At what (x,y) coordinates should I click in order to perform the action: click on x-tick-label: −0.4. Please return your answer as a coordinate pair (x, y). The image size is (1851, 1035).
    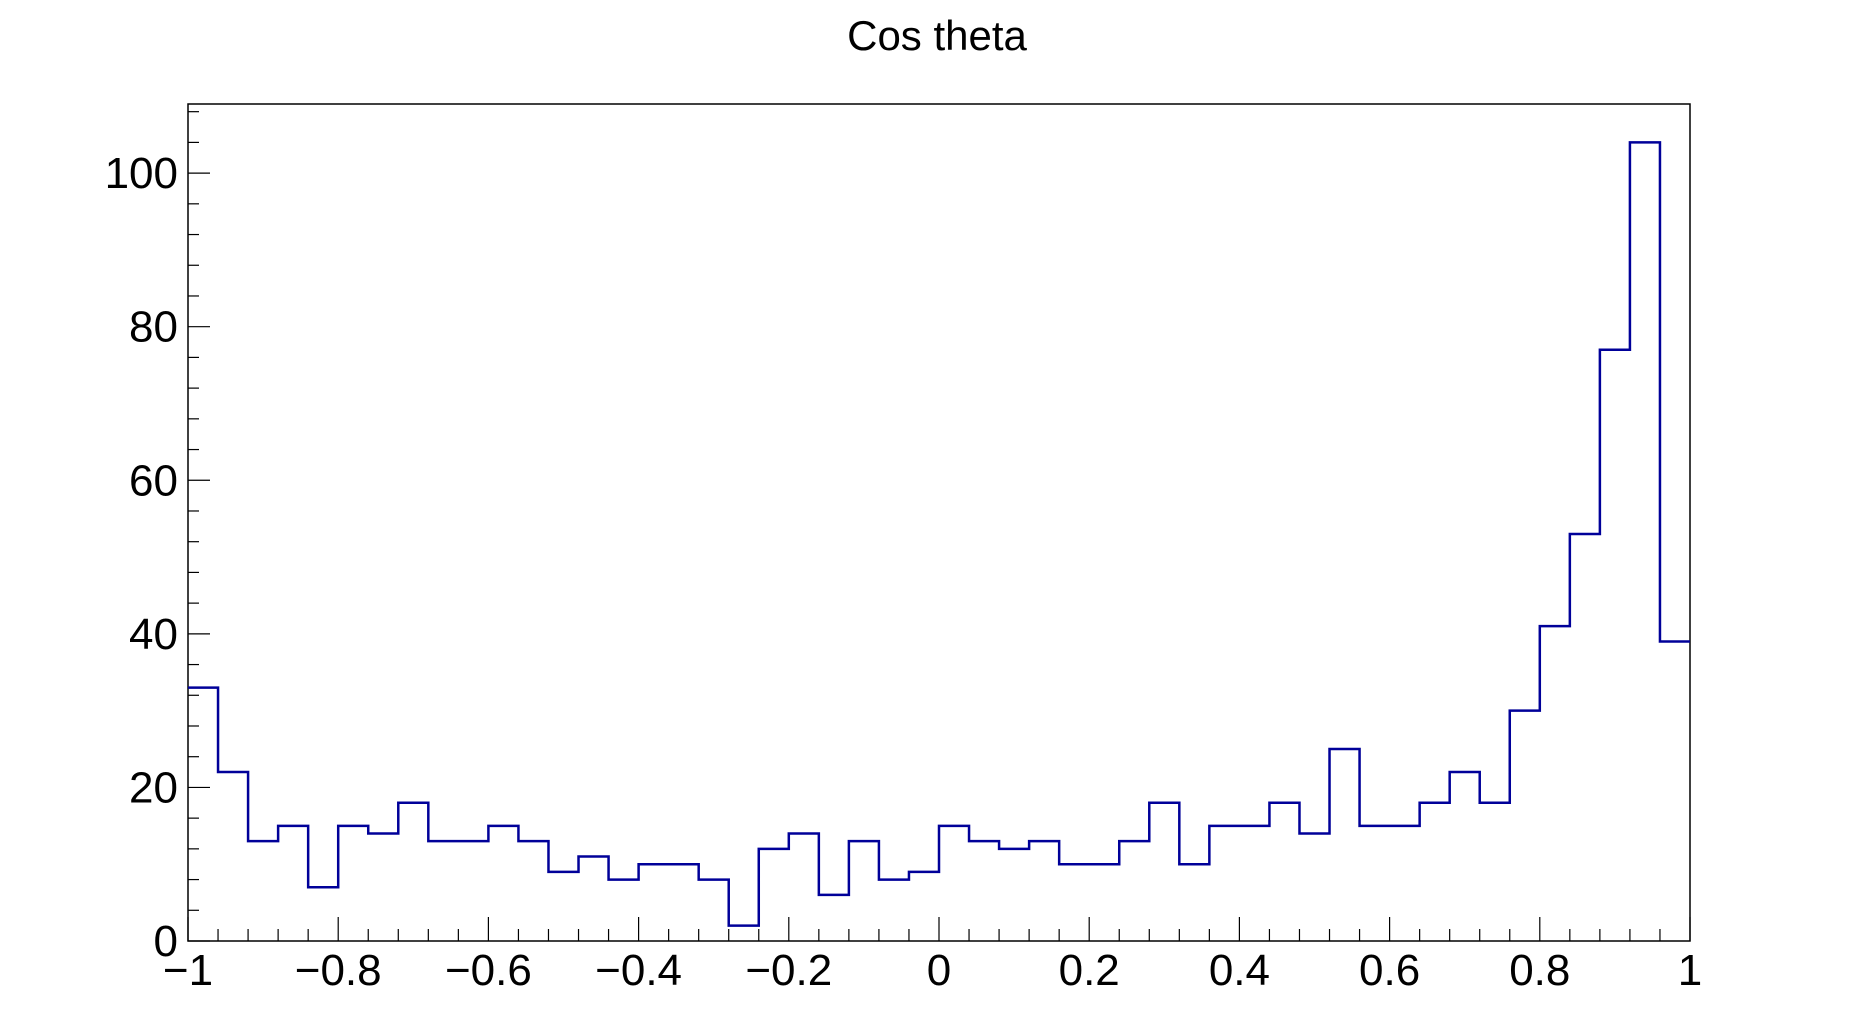
    Looking at the image, I should click on (638, 970).